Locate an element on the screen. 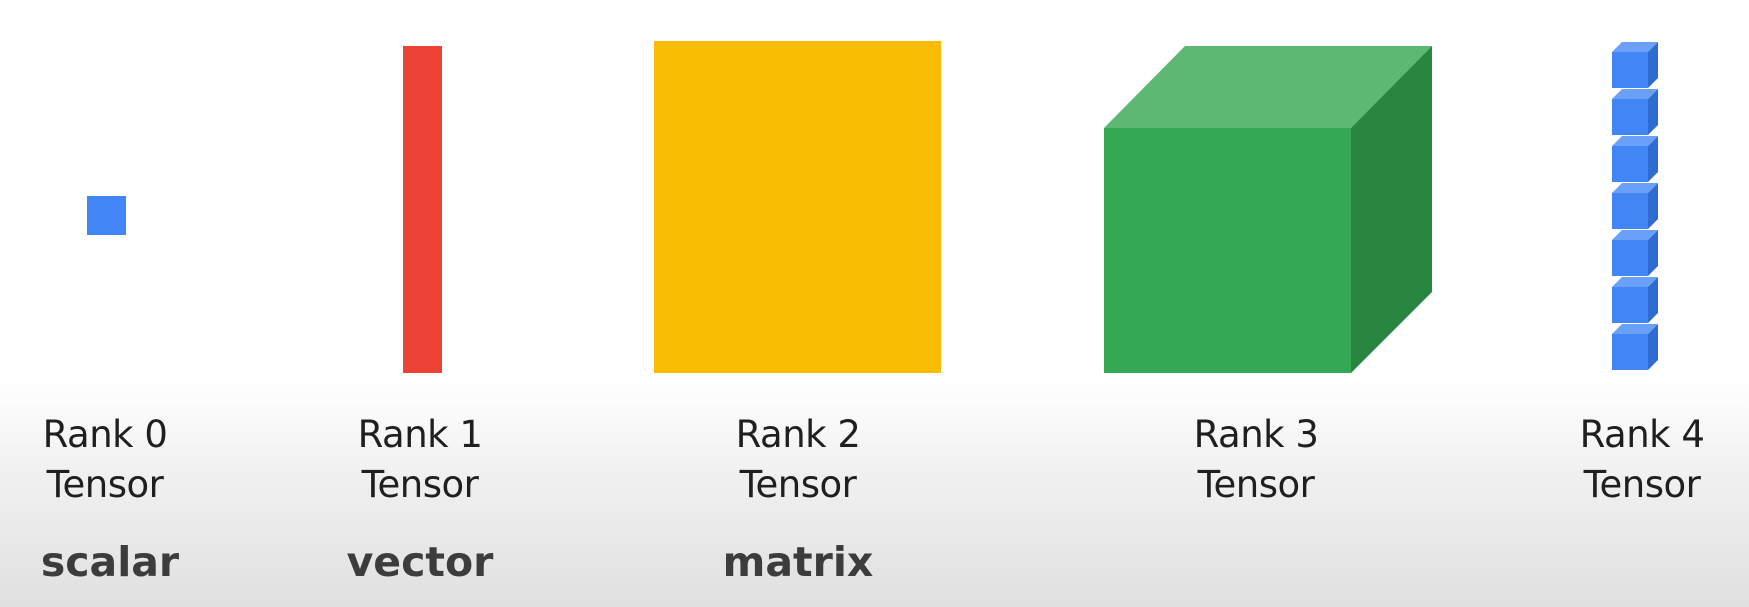 The image size is (1749, 607). rank2-label: Rank 2 Tensor is located at coordinates (798, 460).